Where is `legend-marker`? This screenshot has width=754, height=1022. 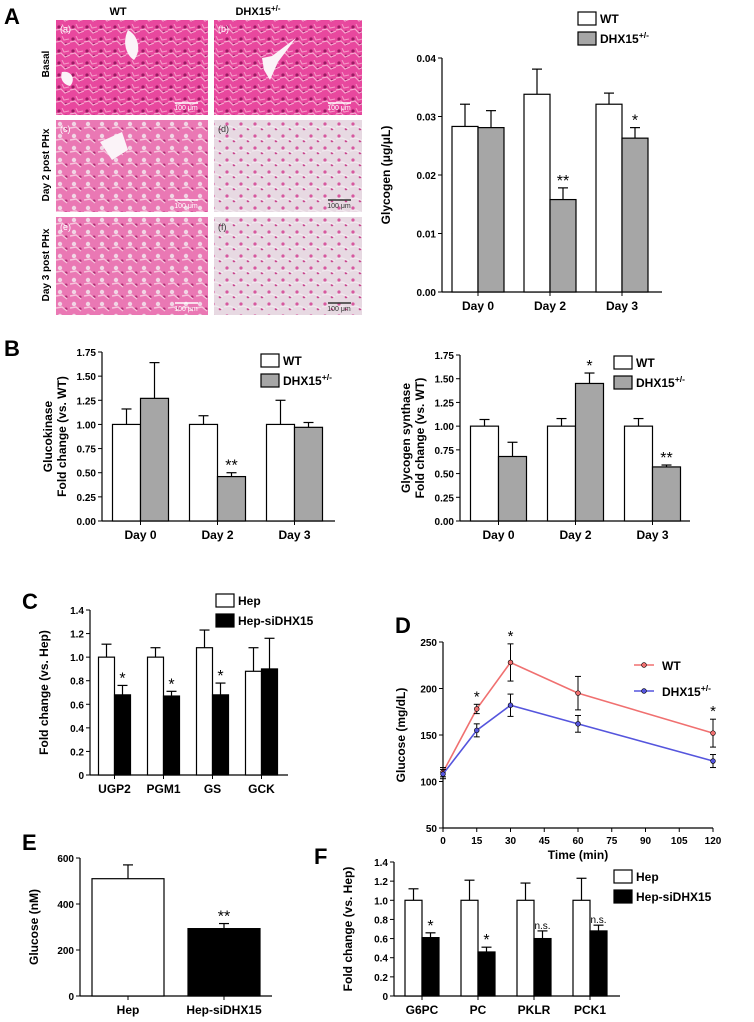 legend-marker is located at coordinates (644, 691).